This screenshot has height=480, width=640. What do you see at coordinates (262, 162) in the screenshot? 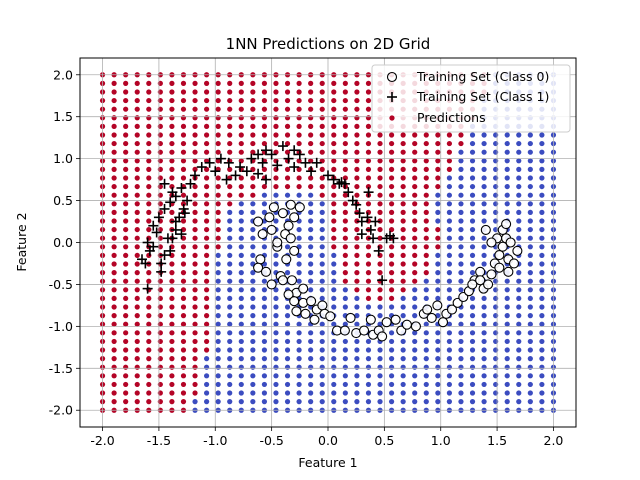
I see `class1-point` at bounding box center [262, 162].